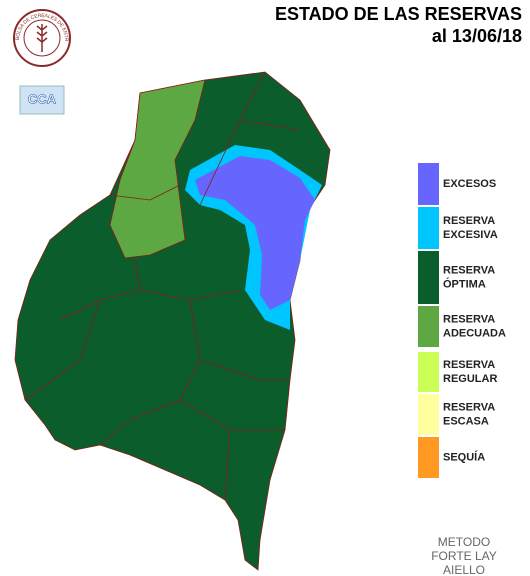 The height and width of the screenshot is (576, 530). Describe the element at coordinates (464, 542) in the screenshot. I see `method-line: METODO` at that location.